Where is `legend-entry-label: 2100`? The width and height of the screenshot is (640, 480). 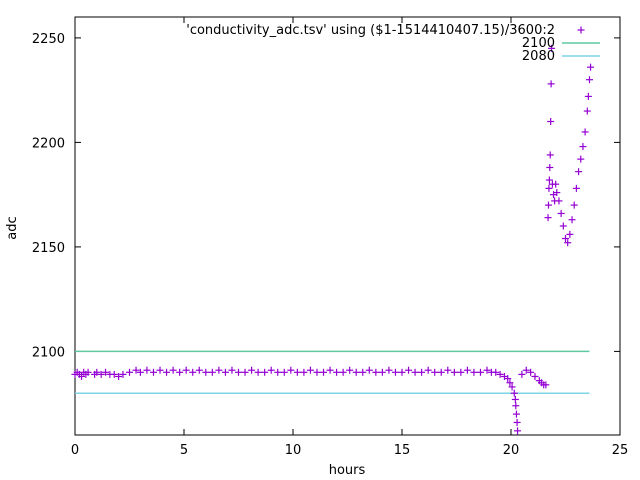
legend-entry-label: 2100 is located at coordinates (538, 43).